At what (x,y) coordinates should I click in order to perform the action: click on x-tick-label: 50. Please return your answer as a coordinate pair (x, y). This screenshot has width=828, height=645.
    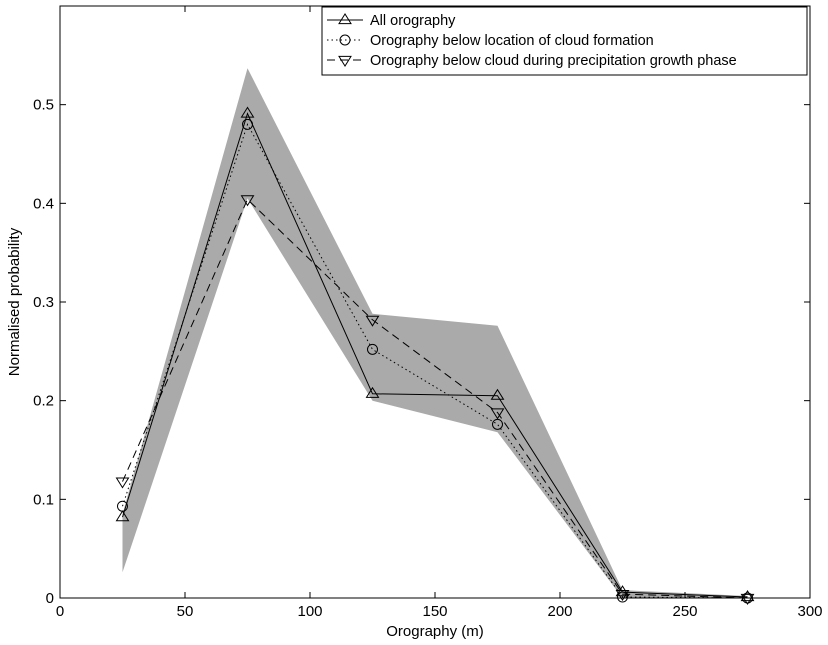
    Looking at the image, I should click on (185, 611).